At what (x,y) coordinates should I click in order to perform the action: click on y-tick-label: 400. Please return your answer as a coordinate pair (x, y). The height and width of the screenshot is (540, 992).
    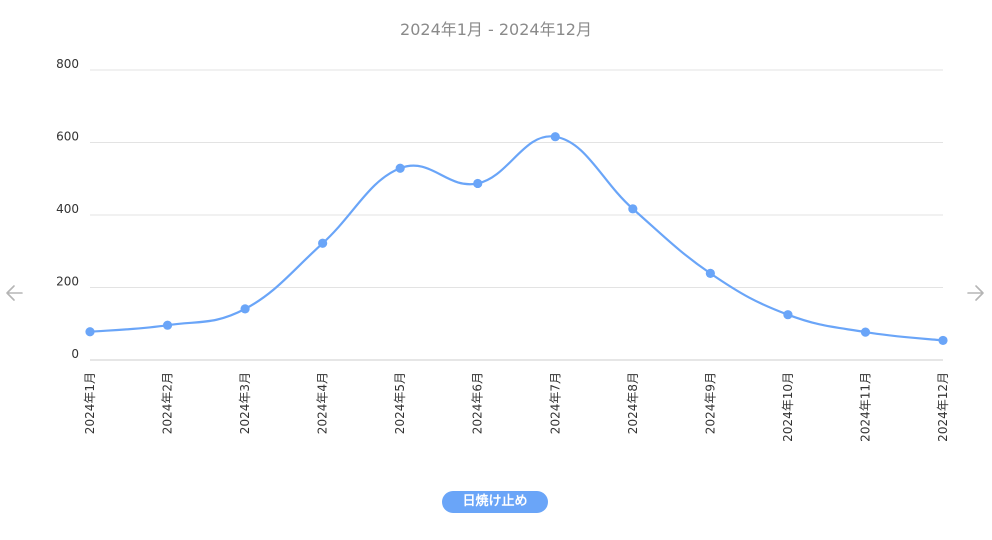
    Looking at the image, I should click on (67, 209).